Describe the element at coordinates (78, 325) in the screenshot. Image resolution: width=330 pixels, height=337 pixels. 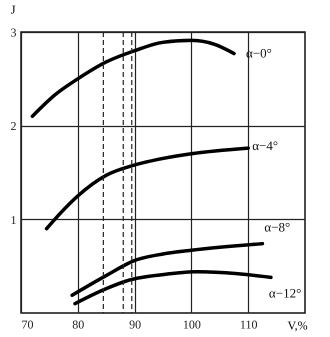
I see `x-tick-label: 80` at that location.